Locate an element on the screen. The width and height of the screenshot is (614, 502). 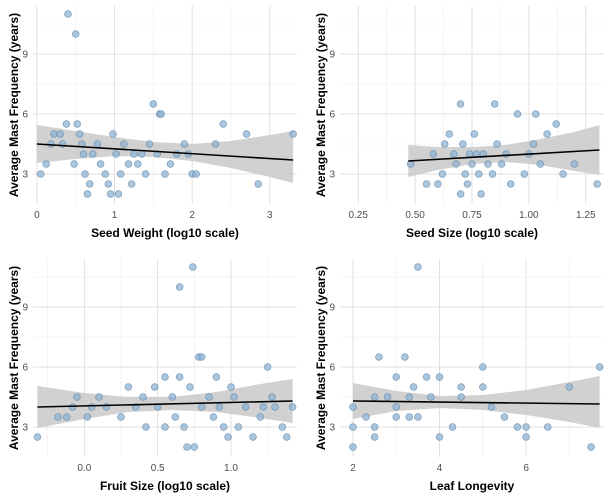
x-tick-label: 1.00 is located at coordinates (529, 215).